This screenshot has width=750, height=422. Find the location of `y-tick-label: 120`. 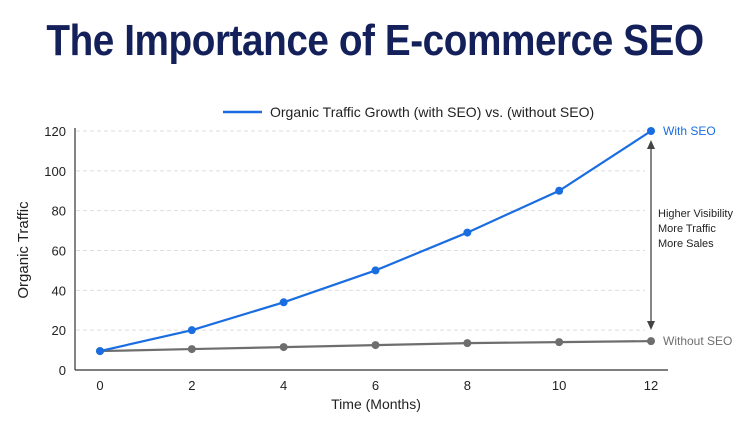

y-tick-label: 120 is located at coordinates (55, 131).